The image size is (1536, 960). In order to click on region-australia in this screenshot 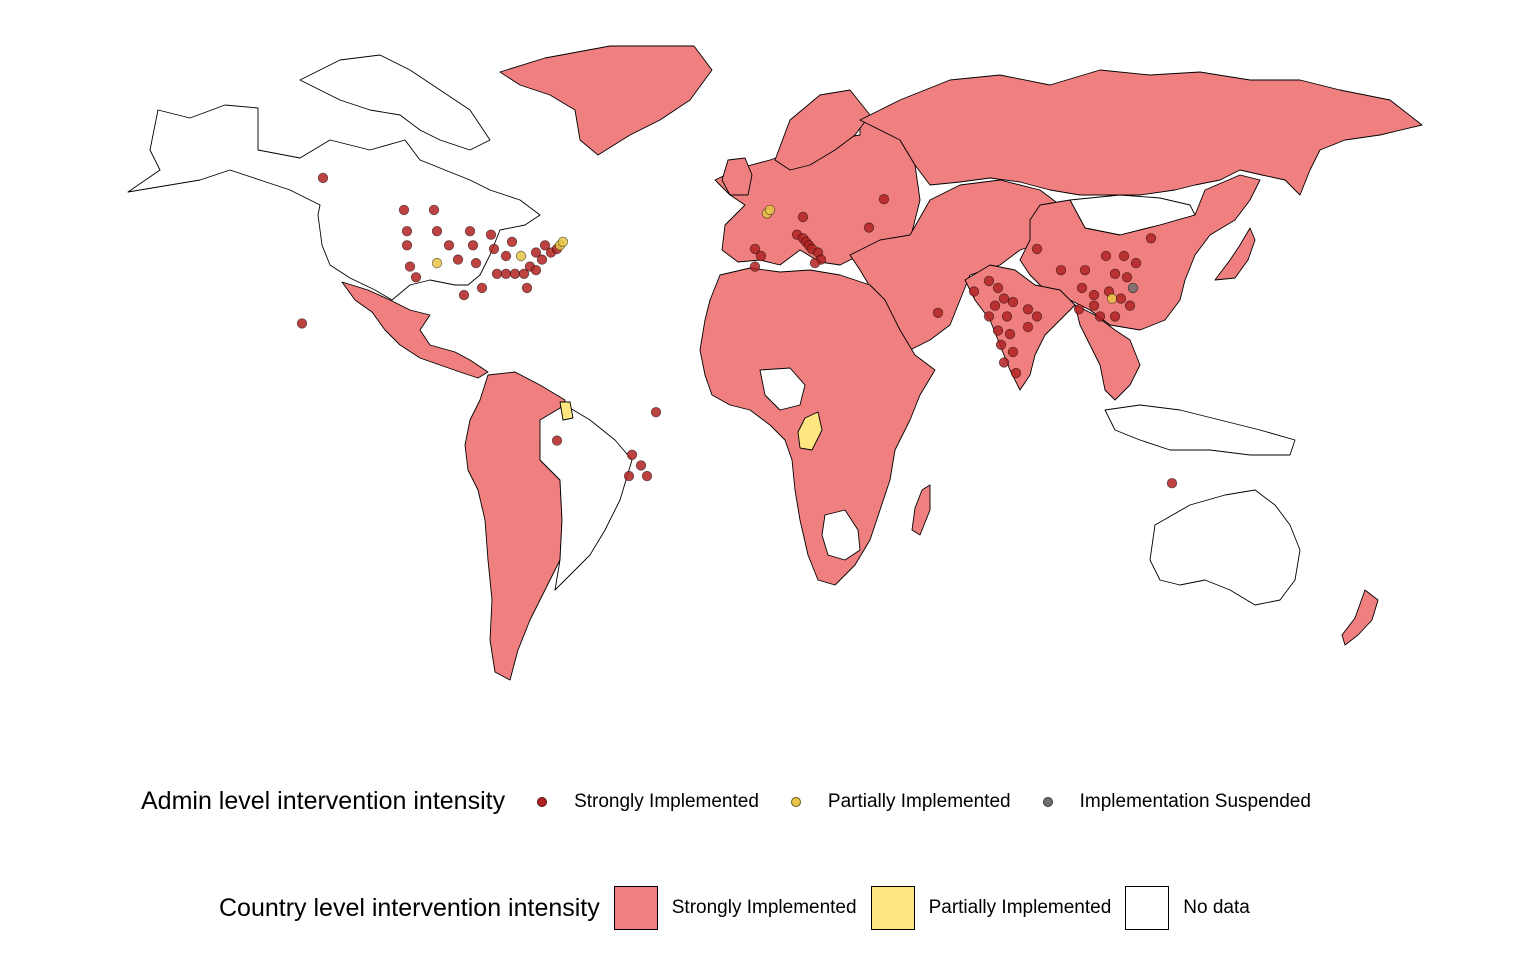, I will do `click(1225, 547)`.